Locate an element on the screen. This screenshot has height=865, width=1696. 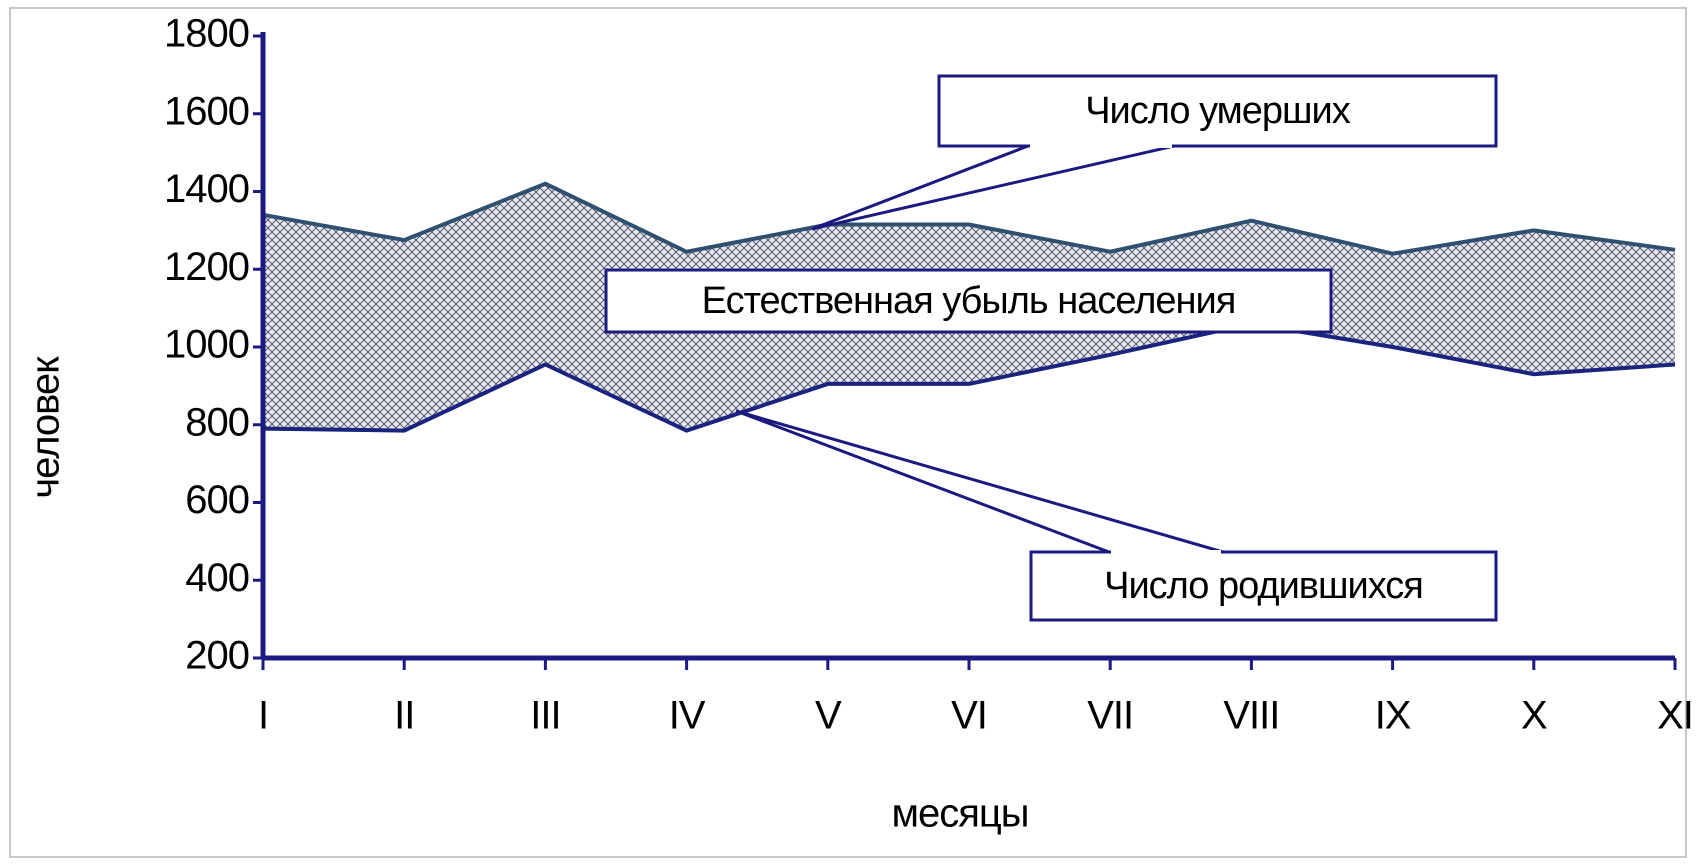
y-tick-label: 1000 is located at coordinates (206, 345).